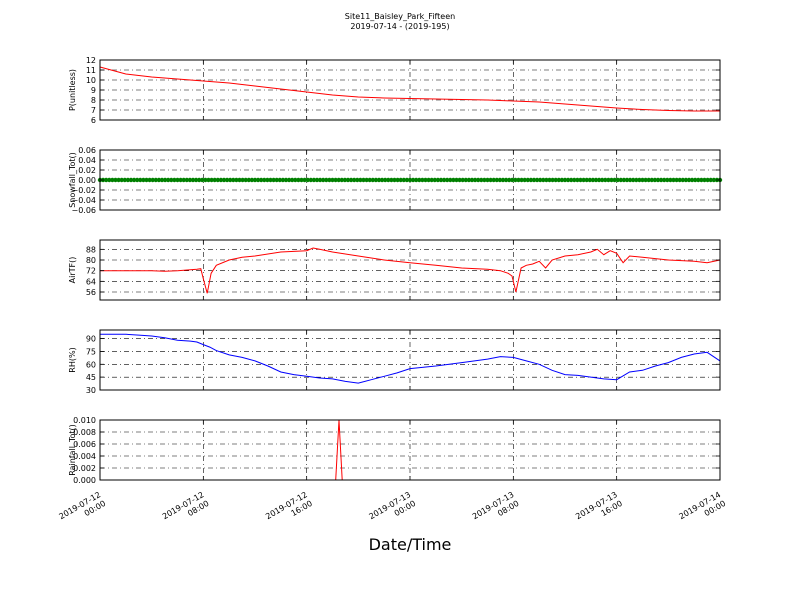  Describe the element at coordinates (91, 390) in the screenshot. I see `y-tick-label: 30` at that location.